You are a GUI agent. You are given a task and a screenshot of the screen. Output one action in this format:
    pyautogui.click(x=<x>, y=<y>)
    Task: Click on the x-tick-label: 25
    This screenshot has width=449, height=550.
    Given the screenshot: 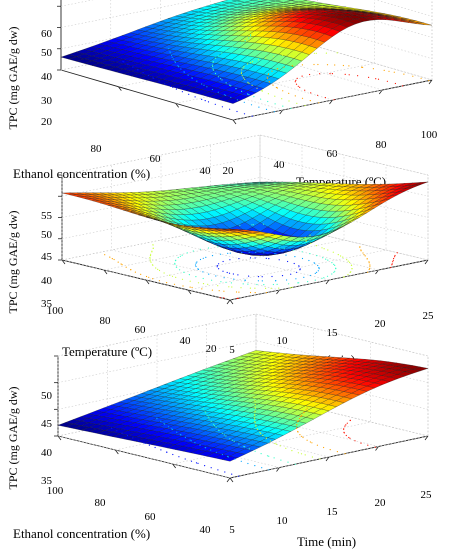 What is the action you would take?
    pyautogui.click(x=429, y=316)
    